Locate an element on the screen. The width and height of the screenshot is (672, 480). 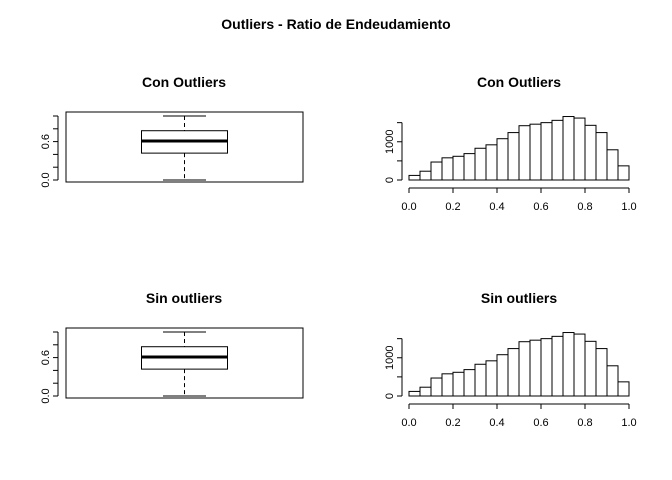
boxplot-con-outliers: Con Outliers 0.0 0.6 is located at coordinates (172, 131).